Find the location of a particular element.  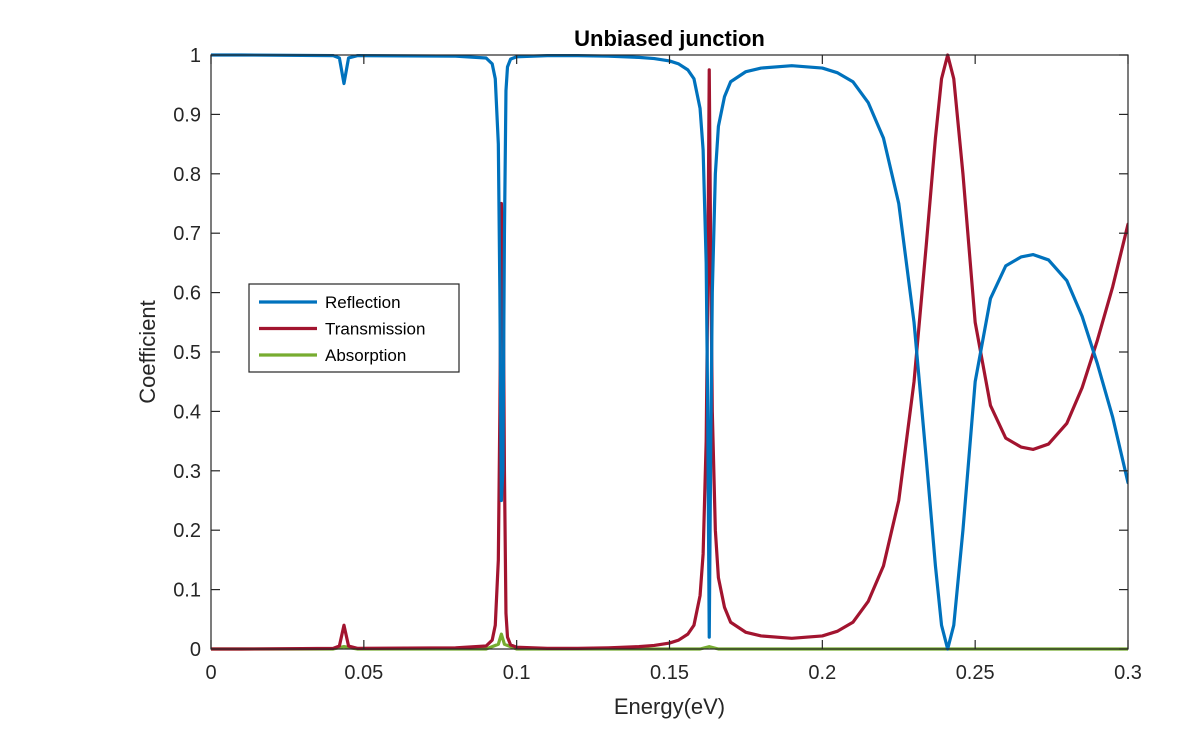

legend-label-transmission: Transmission is located at coordinates (375, 329).